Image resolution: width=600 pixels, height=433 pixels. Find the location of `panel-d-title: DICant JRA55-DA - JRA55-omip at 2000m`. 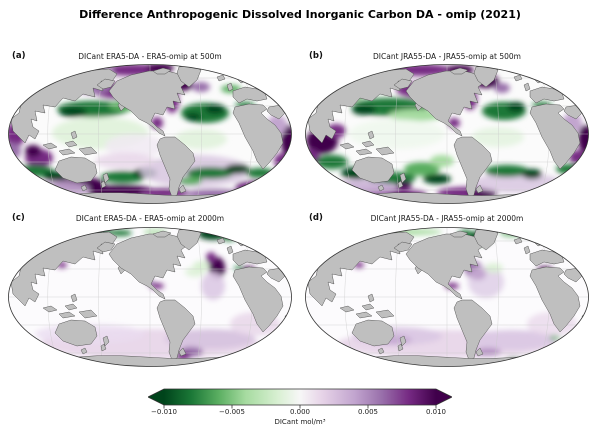

panel-d-title: DICant JRA55-DA - JRA55-omip at 2000m is located at coordinates (447, 218).